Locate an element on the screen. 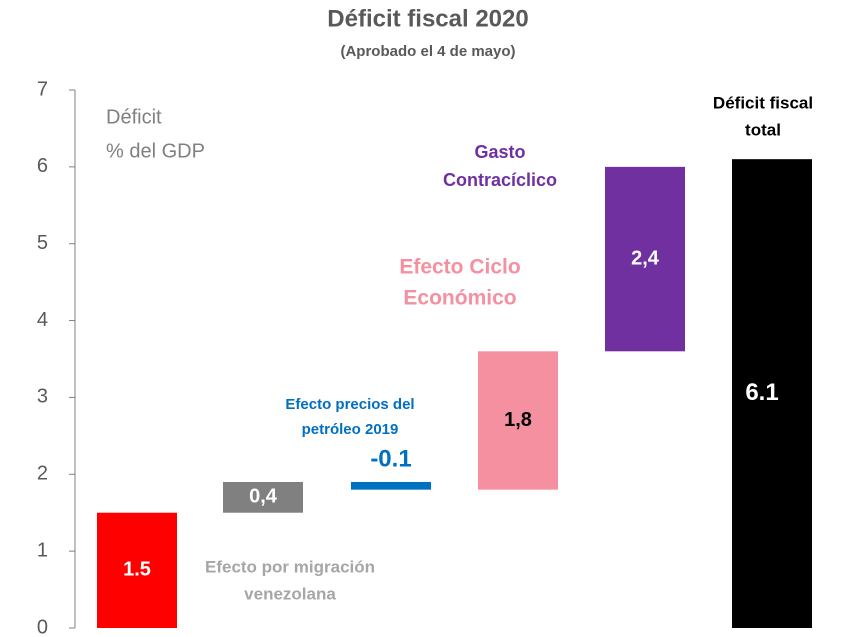 This screenshot has width=856, height=637. y-label: Déficit is located at coordinates (134, 117).